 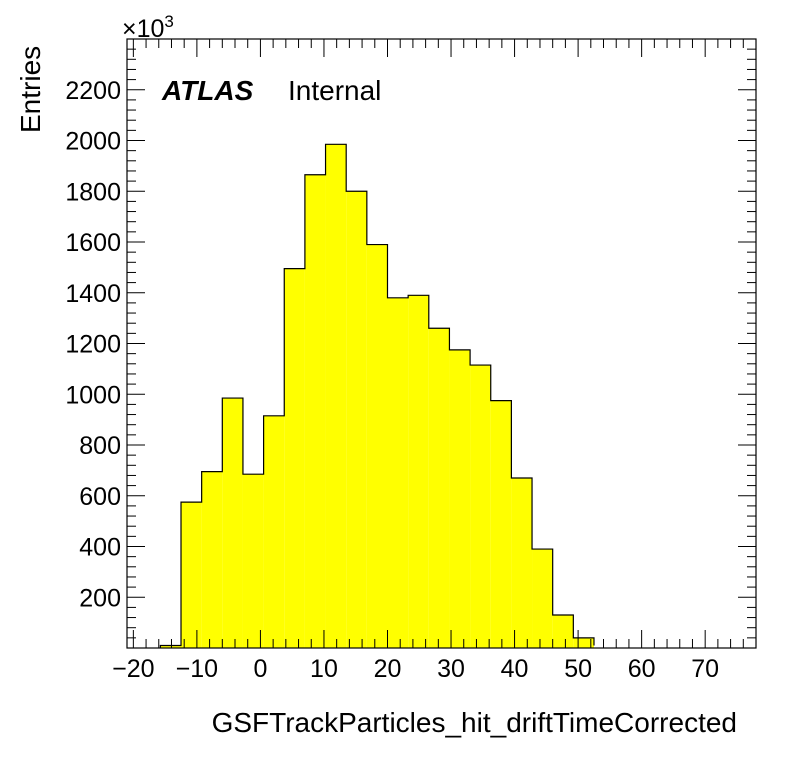 I want to click on atlas-label: ATLAS, so click(x=207, y=90).